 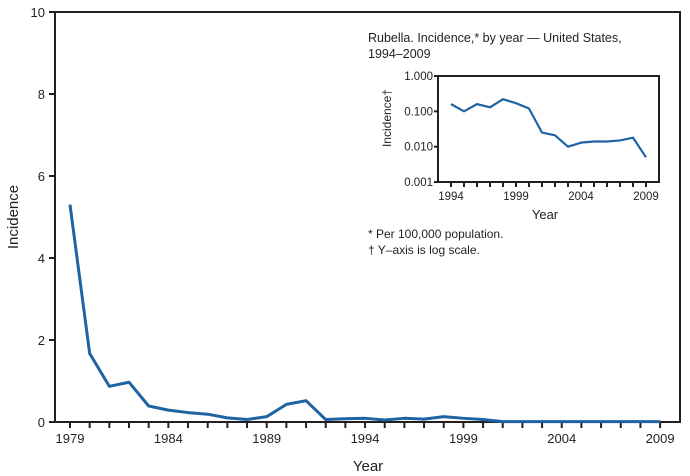 I want to click on y-tick-label: 8, so click(x=41, y=94).